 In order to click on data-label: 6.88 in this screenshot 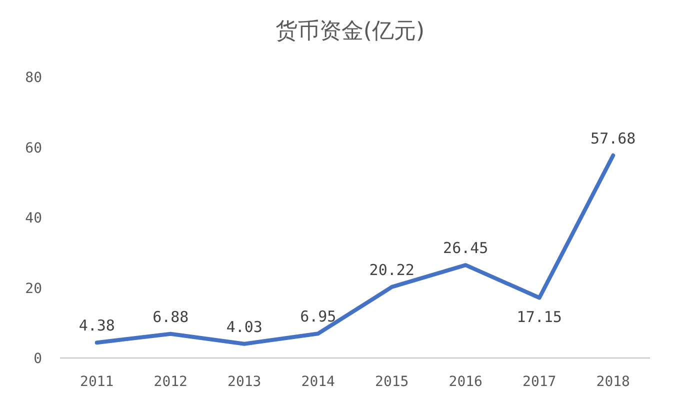, I will do `click(170, 317)`.